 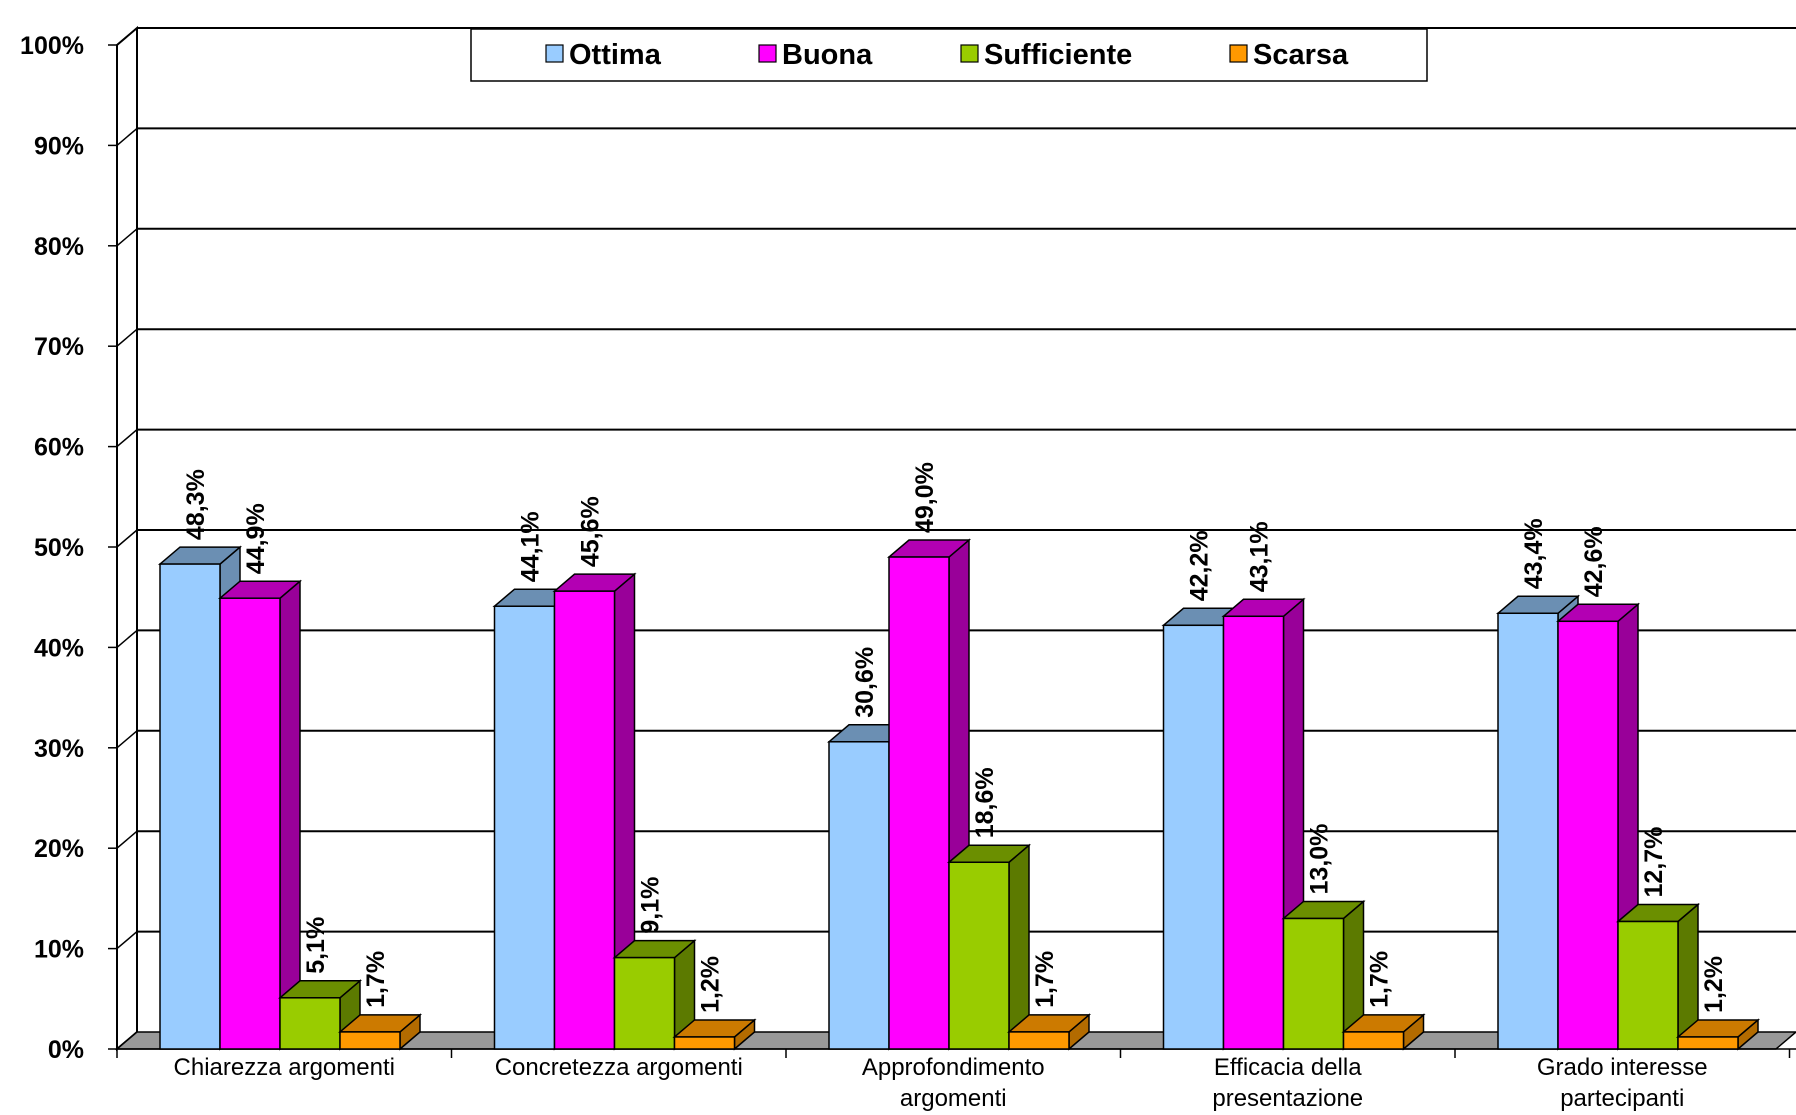 What do you see at coordinates (316, 945) in the screenshot?
I see `data-label: 5,1%` at bounding box center [316, 945].